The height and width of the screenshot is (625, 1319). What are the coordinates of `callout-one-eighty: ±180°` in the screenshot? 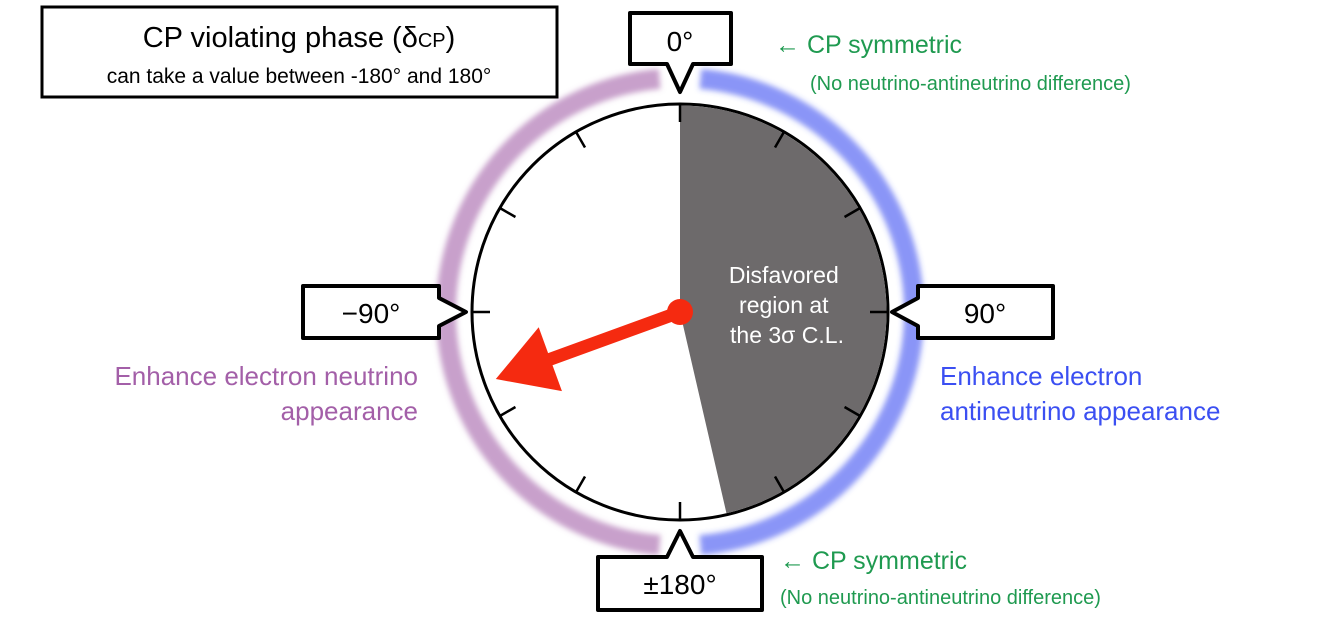 It's located at (680, 570).